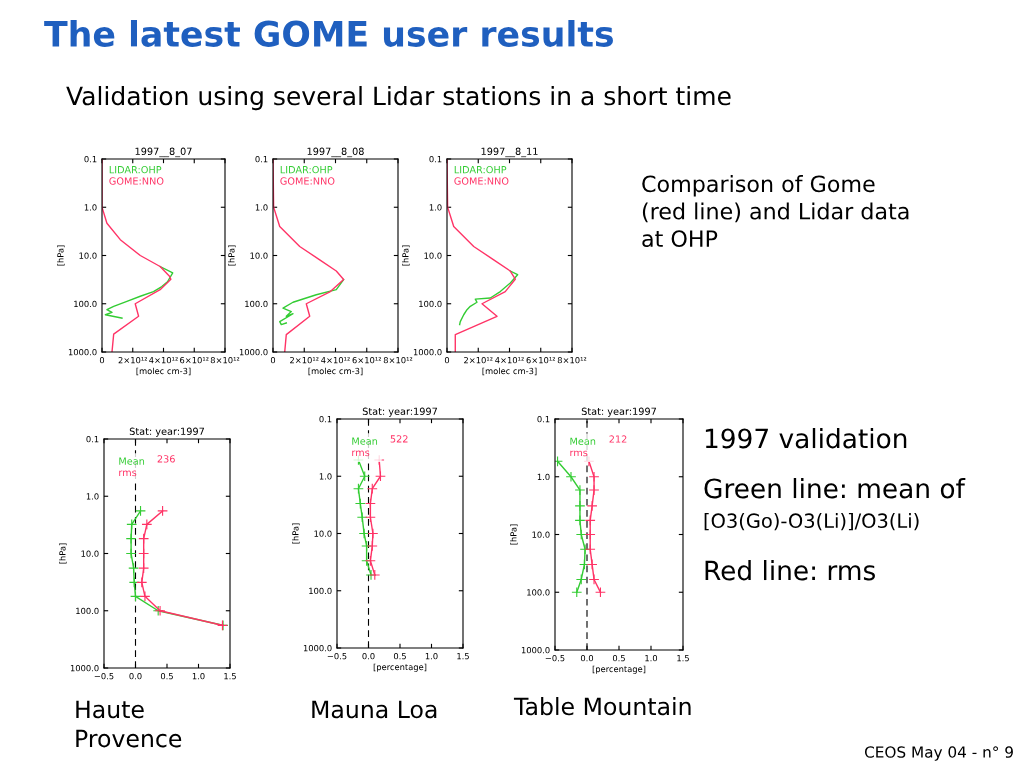 The height and width of the screenshot is (768, 1024). Describe the element at coordinates (775, 211) in the screenshot. I see `text: Comparison of Gome (red line) and Lidar data at OHP` at that location.